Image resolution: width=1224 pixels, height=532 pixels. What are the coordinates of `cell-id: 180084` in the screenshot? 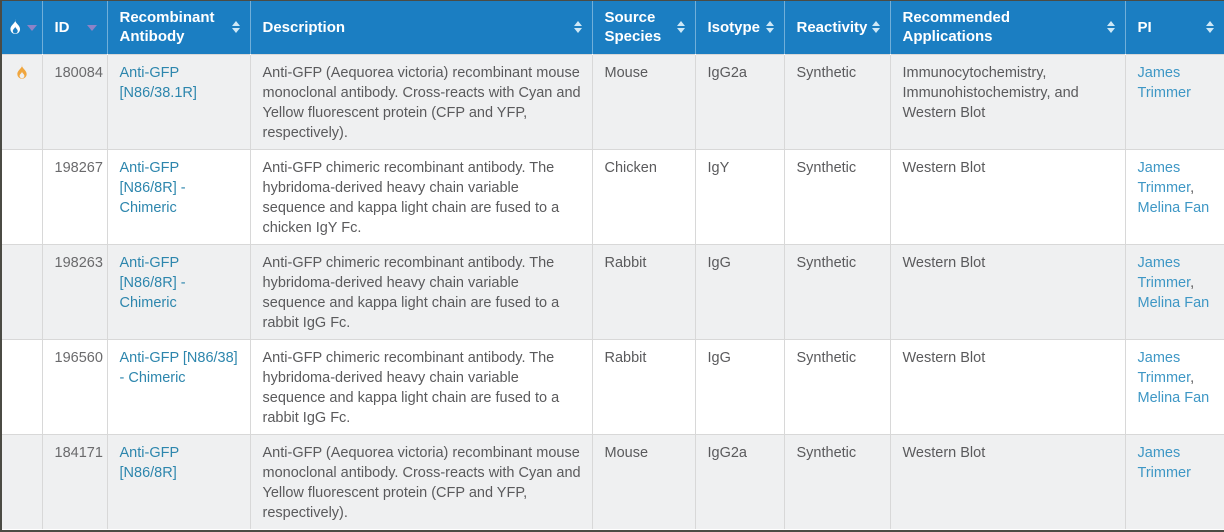 It's located at (74, 101).